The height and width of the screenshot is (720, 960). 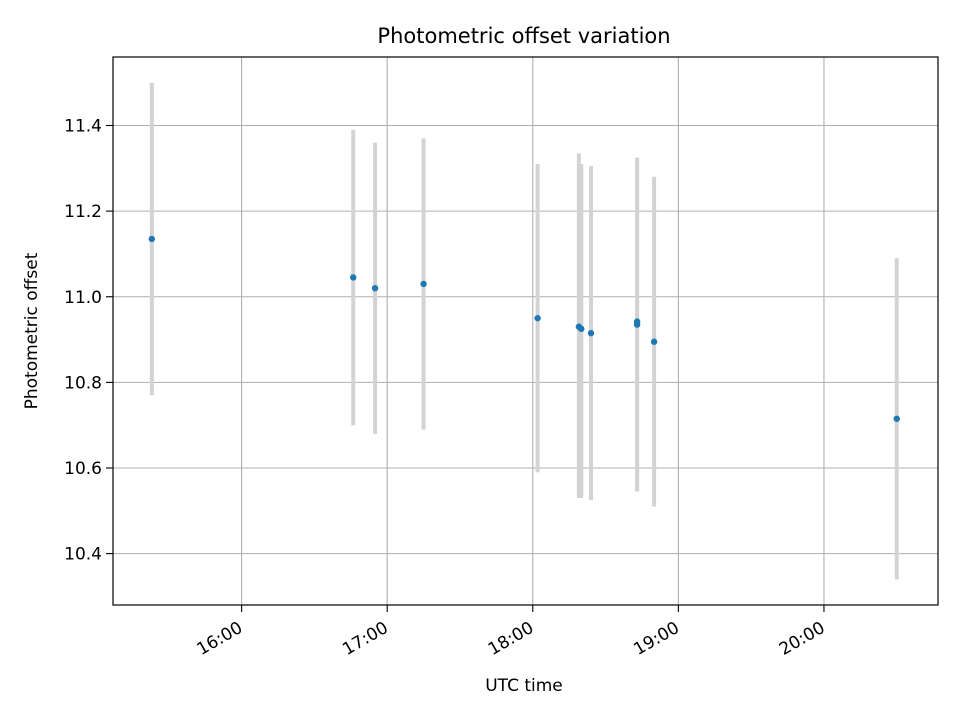 I want to click on y-tick-label: 10.8, so click(x=83, y=383).